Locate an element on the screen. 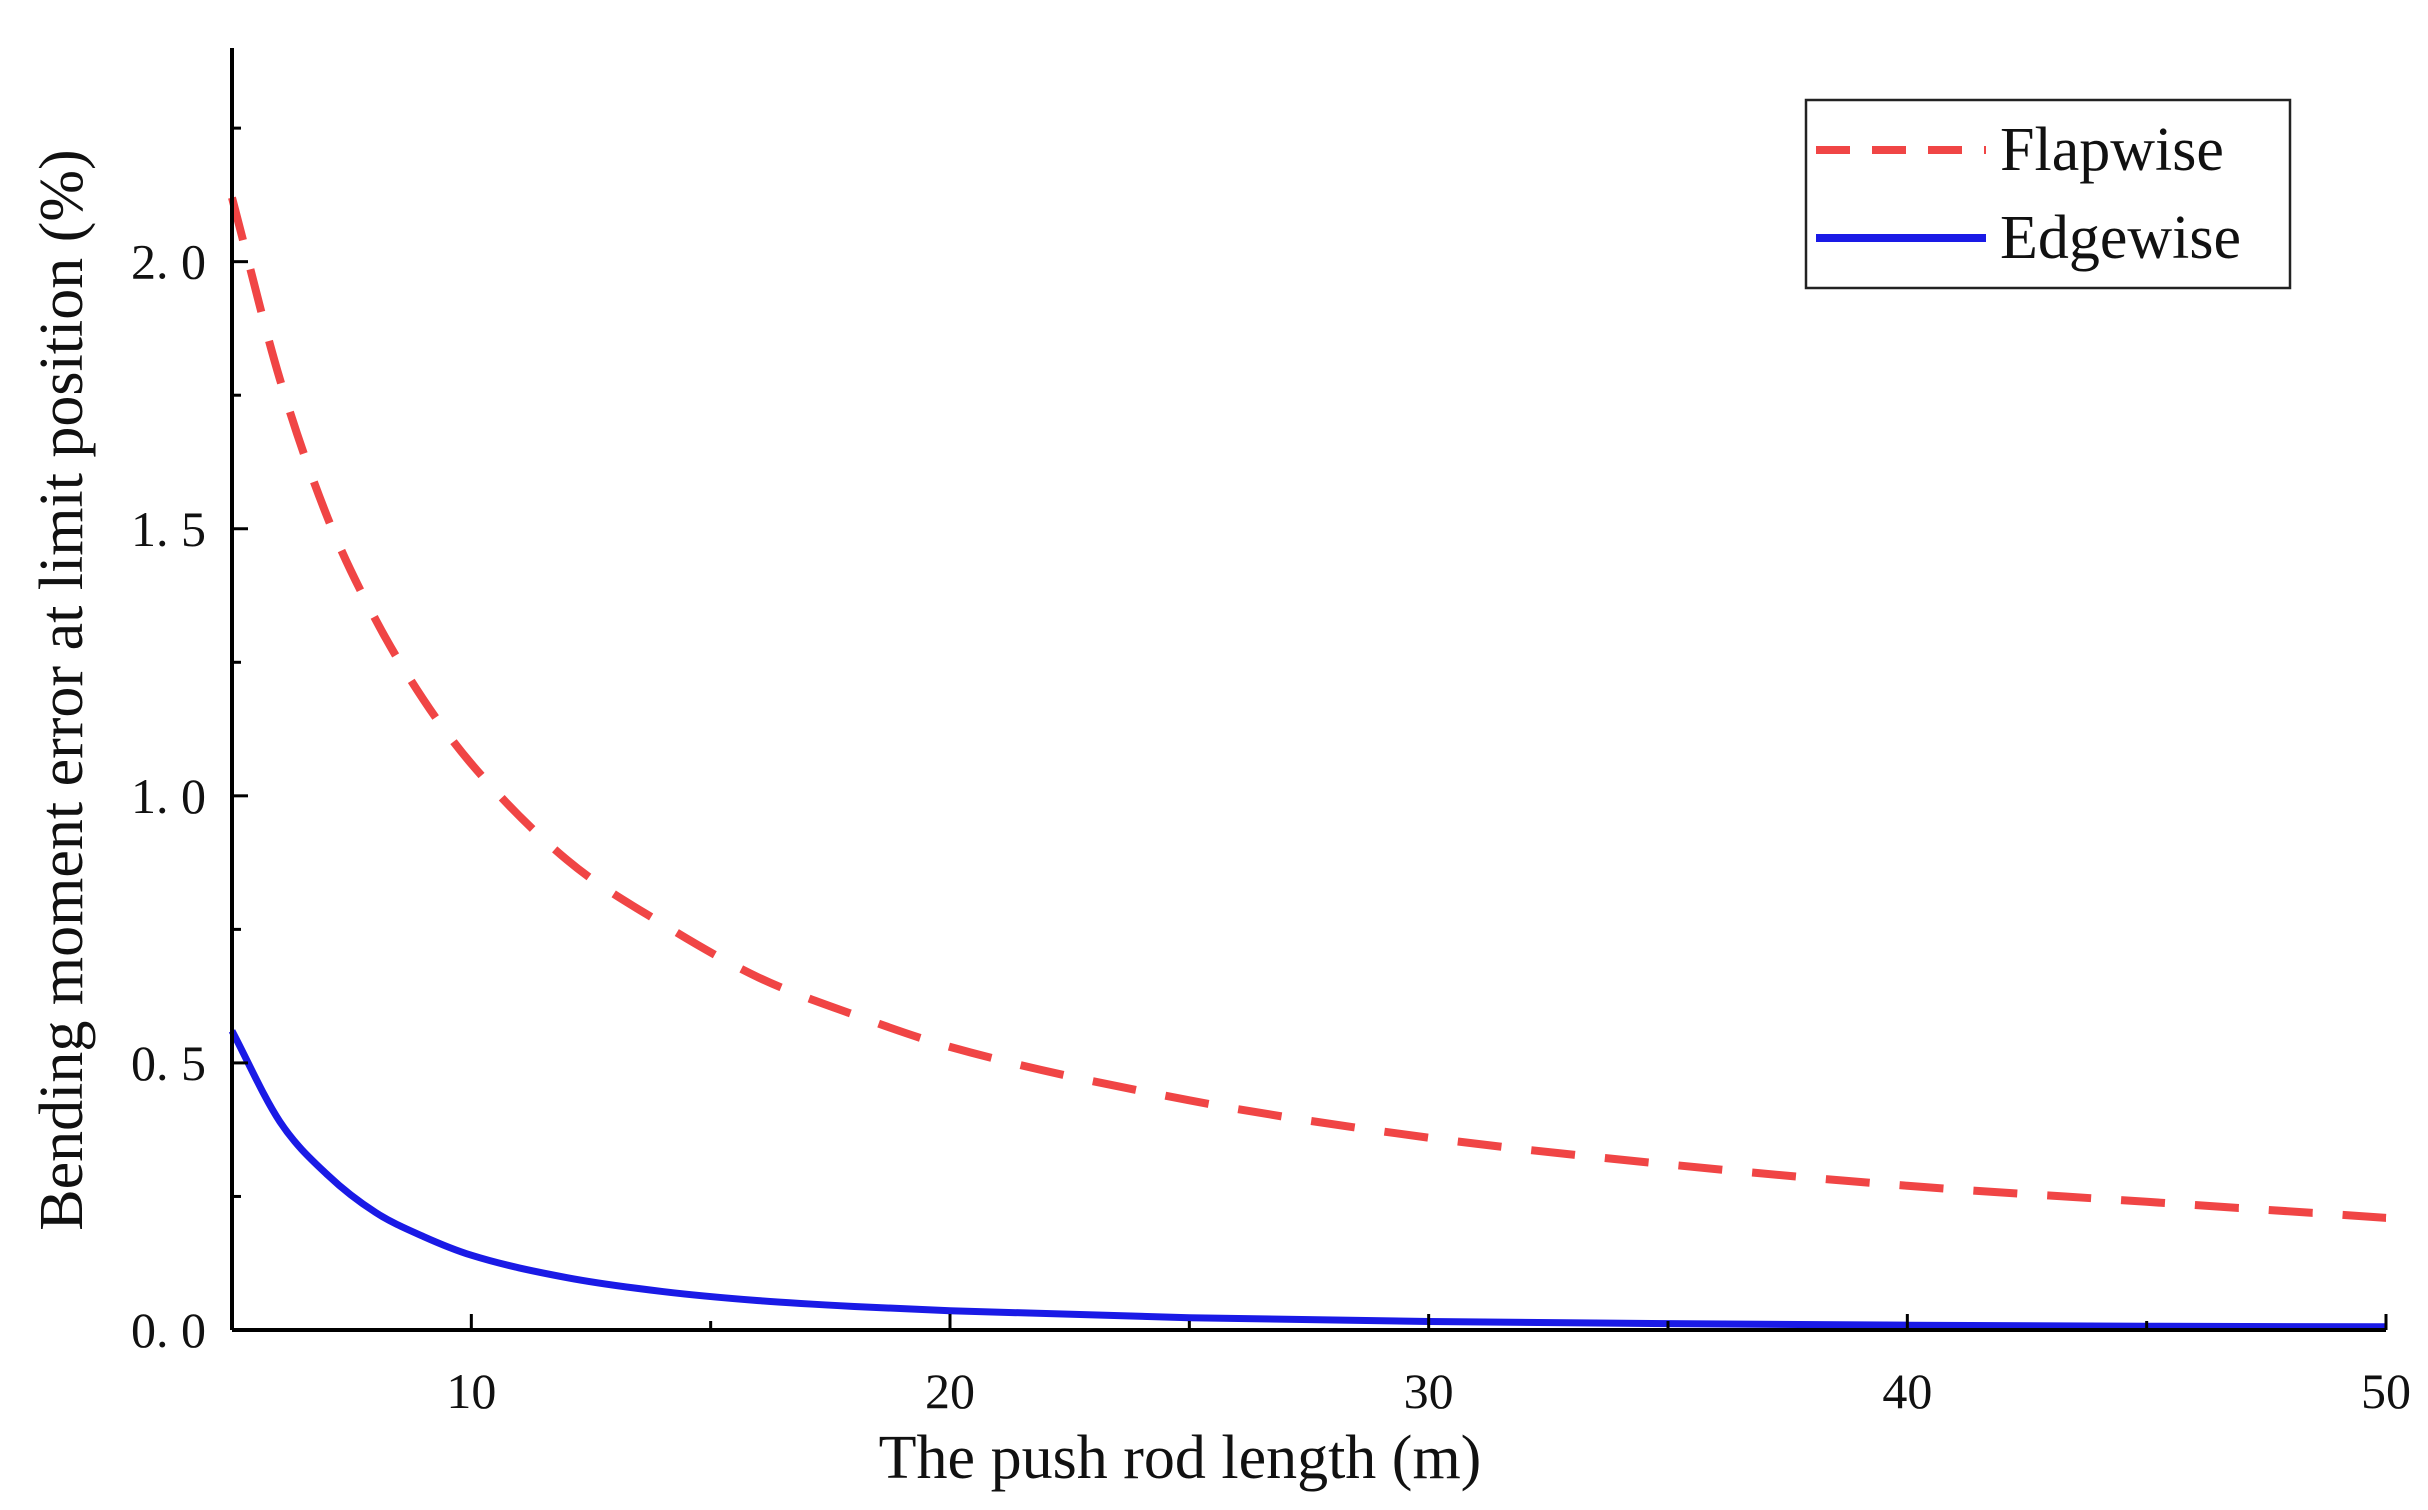  x-tick-label: 20 is located at coordinates (950, 1391).